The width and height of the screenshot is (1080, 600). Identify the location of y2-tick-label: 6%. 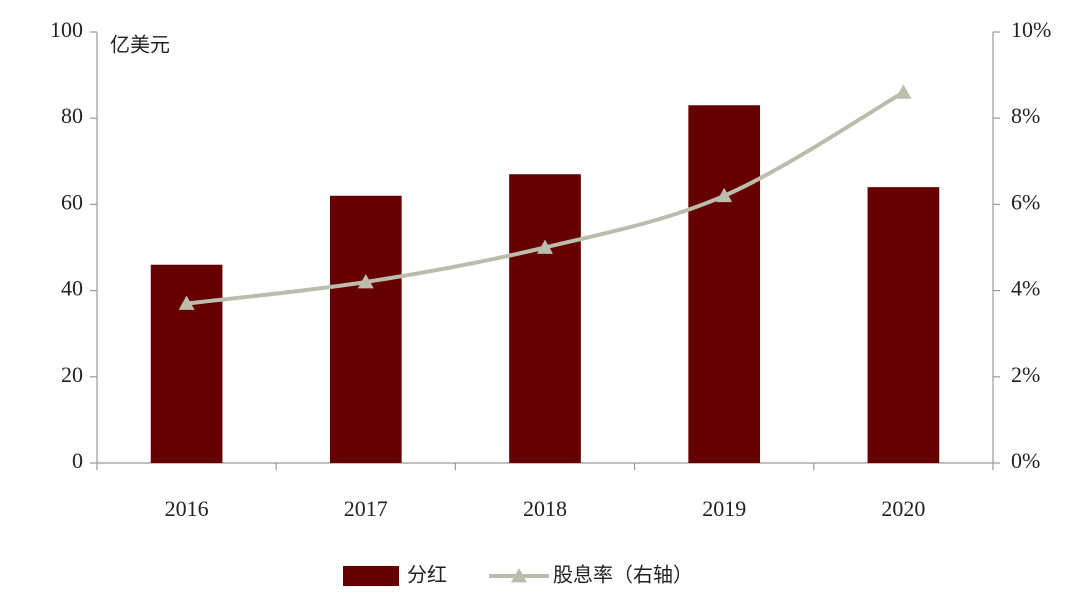
(1025, 201).